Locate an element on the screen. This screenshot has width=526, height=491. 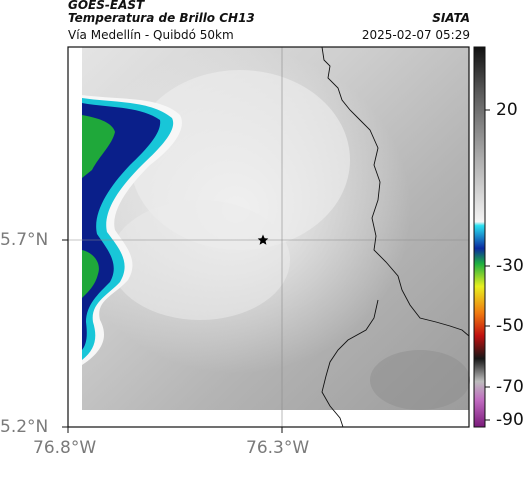
datetime-label: 2025-02-07 05:29 is located at coordinates (415, 35).